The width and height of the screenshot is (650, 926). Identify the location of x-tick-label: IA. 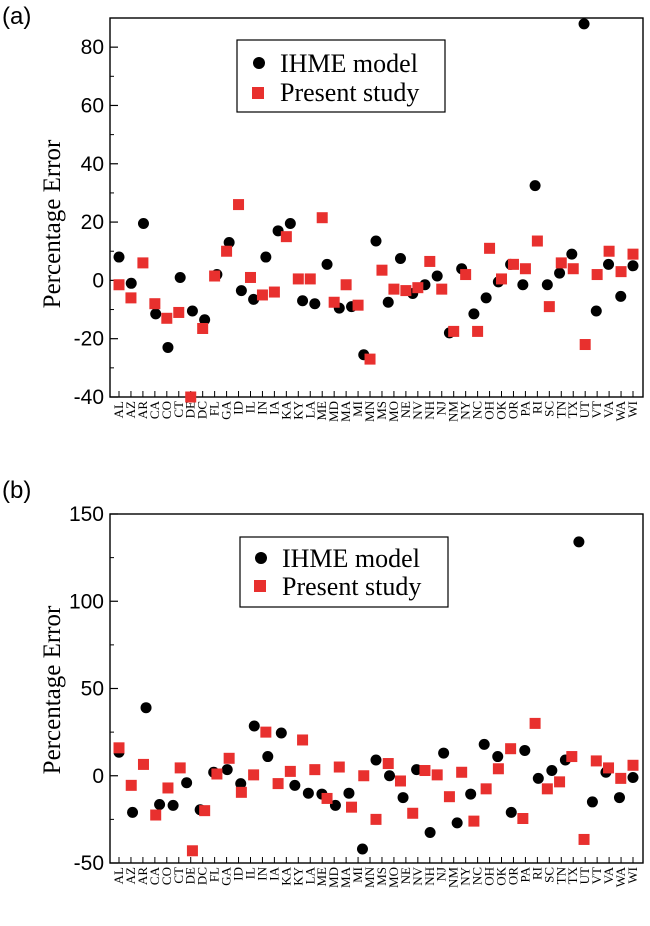
(273, 407).